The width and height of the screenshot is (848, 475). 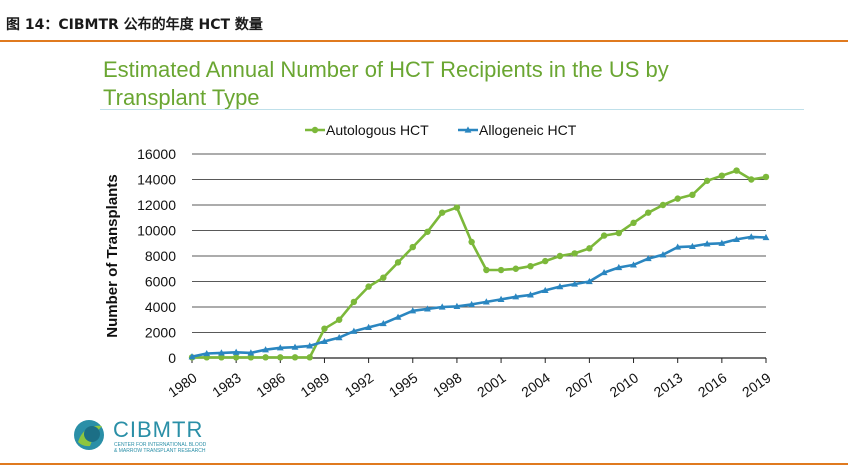 I want to click on logo-subtitle-line-2: & MARROW TRANSPLANT RESEARCH, so click(x=160, y=451).